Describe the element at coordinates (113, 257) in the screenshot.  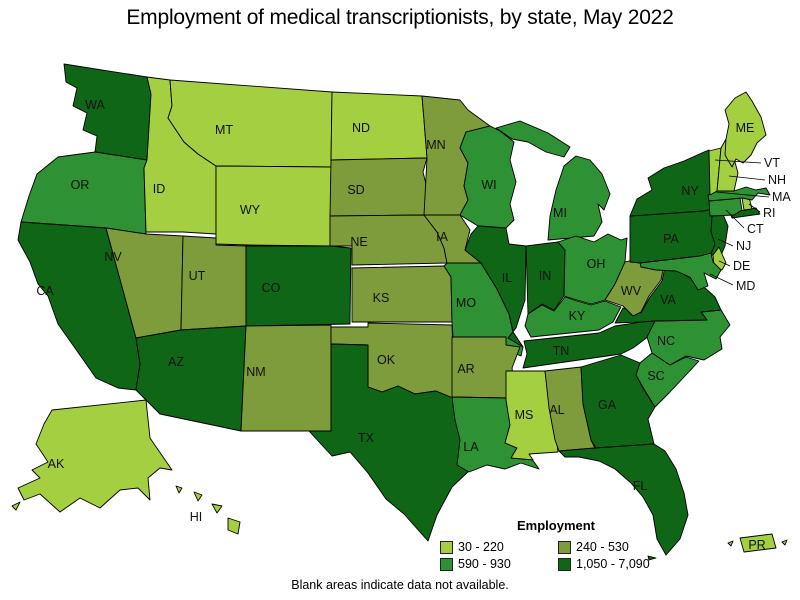
I see `state-label-NV: NV` at that location.